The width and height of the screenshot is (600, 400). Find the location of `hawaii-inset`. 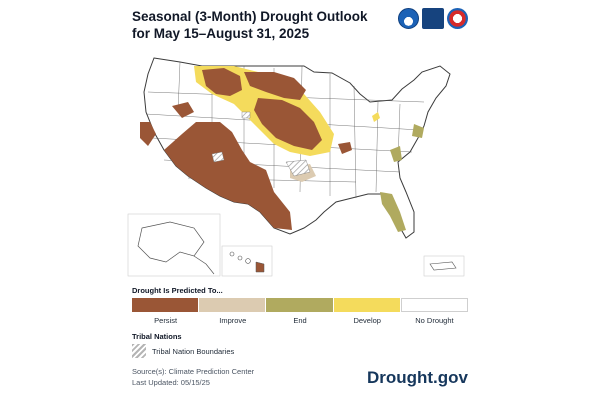

hawaii-inset is located at coordinates (247, 261).